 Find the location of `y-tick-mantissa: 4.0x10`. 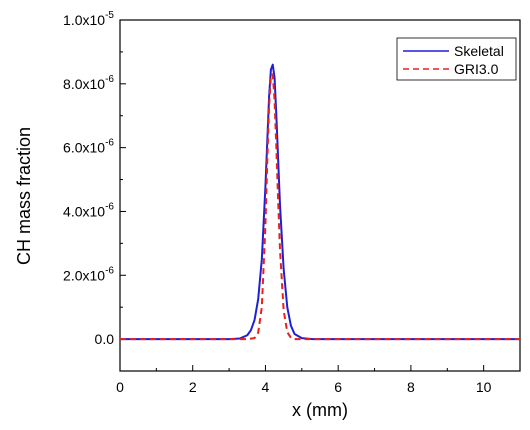

y-tick-mantissa: 4.0x10 is located at coordinates (84, 211).